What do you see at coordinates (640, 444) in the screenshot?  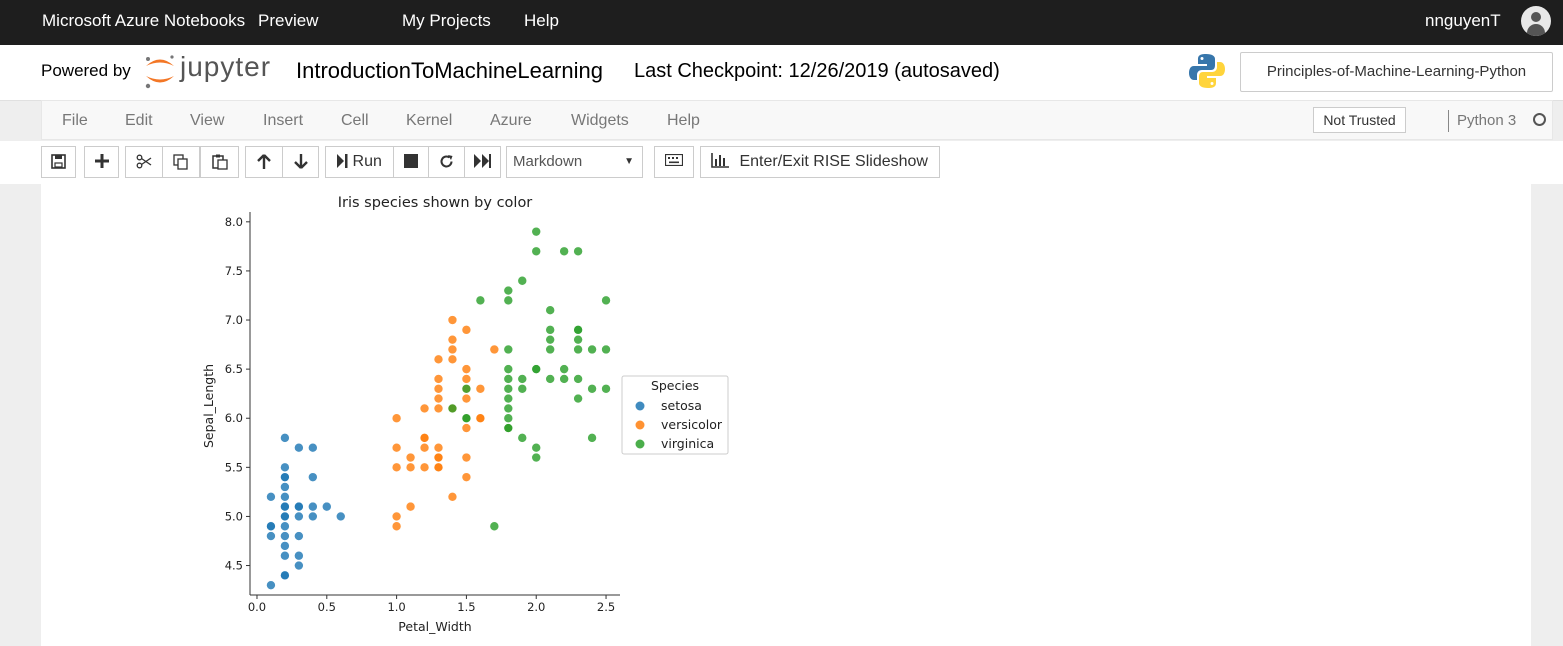 I see `legend-marker-virginica` at bounding box center [640, 444].